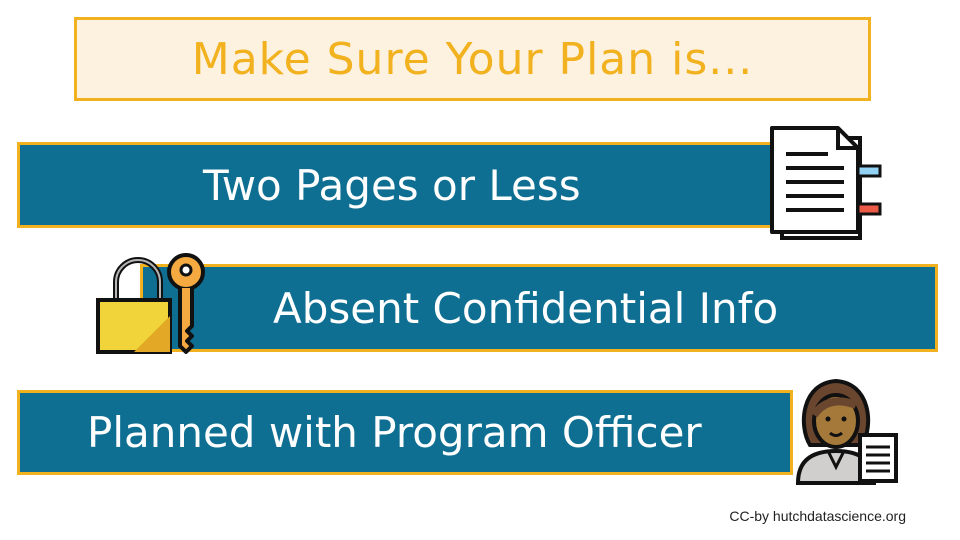 This screenshot has width=960, height=540. I want to click on requirement-bar-program-officer: Planned with Program Officer, so click(405, 432).